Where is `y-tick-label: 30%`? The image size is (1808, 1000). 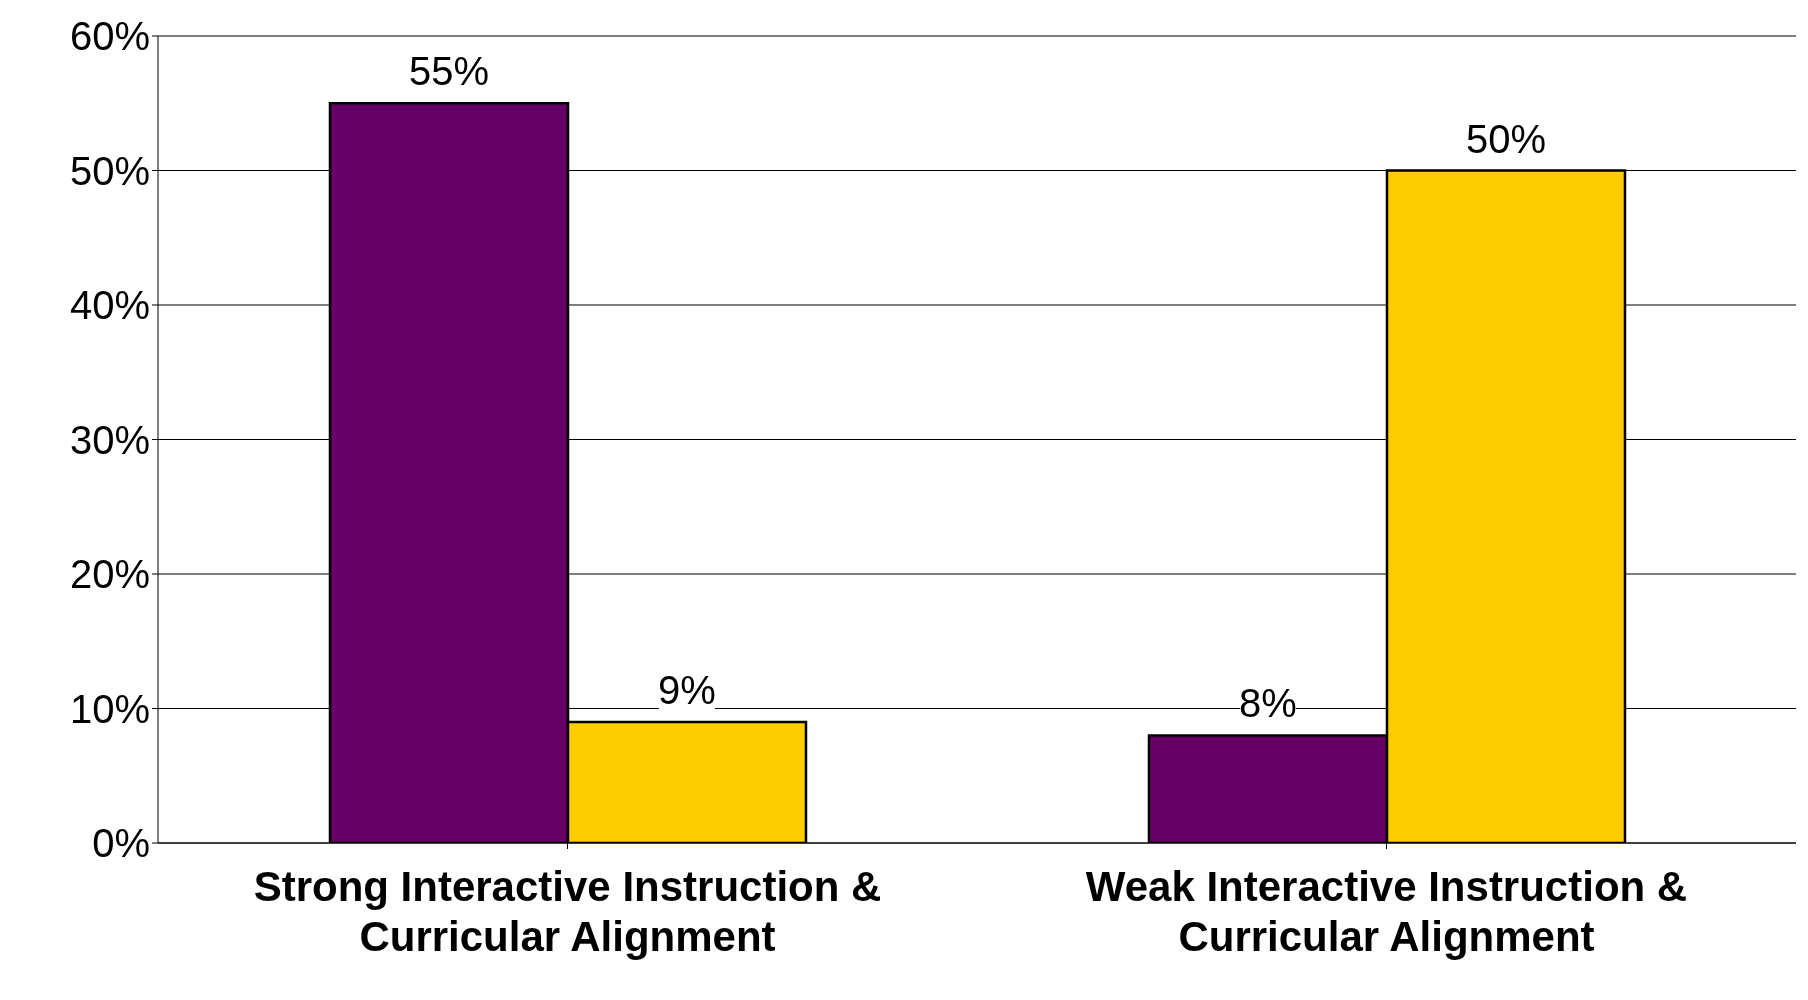
y-tick-label: 30% is located at coordinates (109, 439).